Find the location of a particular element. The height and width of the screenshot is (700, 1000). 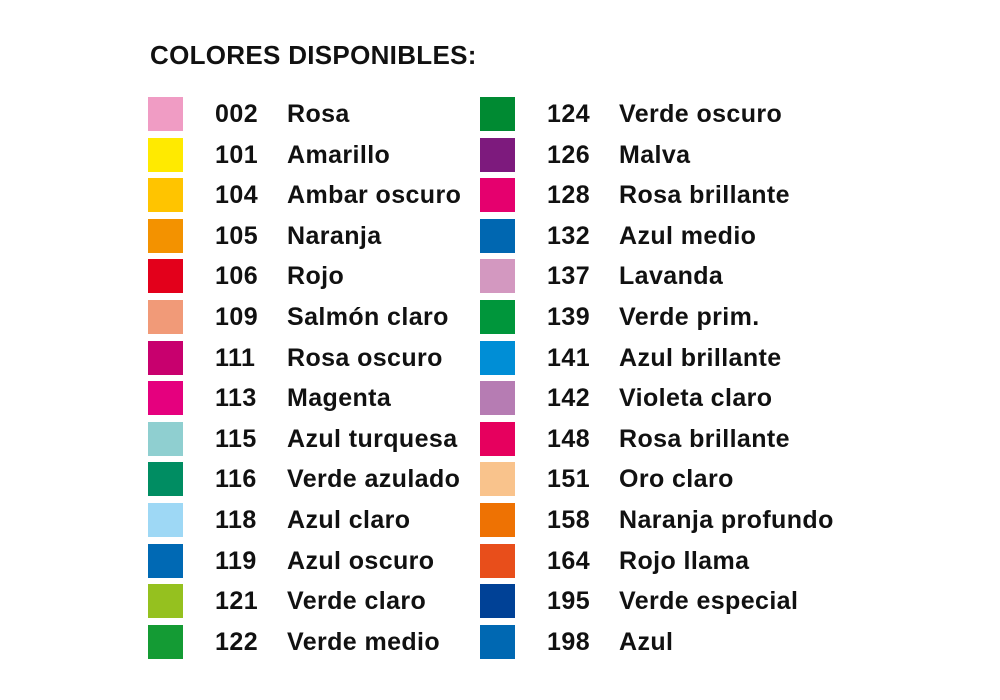

color-name: Verde medio is located at coordinates (364, 641).